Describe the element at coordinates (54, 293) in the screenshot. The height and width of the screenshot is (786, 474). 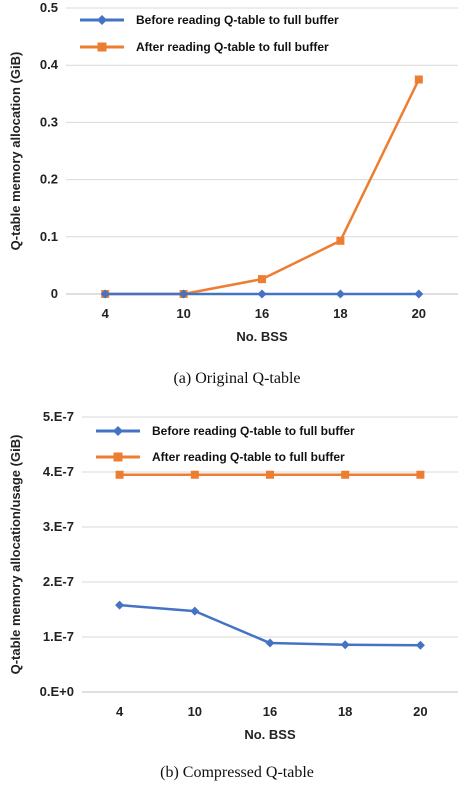
I see `y-tick-label: 0` at that location.